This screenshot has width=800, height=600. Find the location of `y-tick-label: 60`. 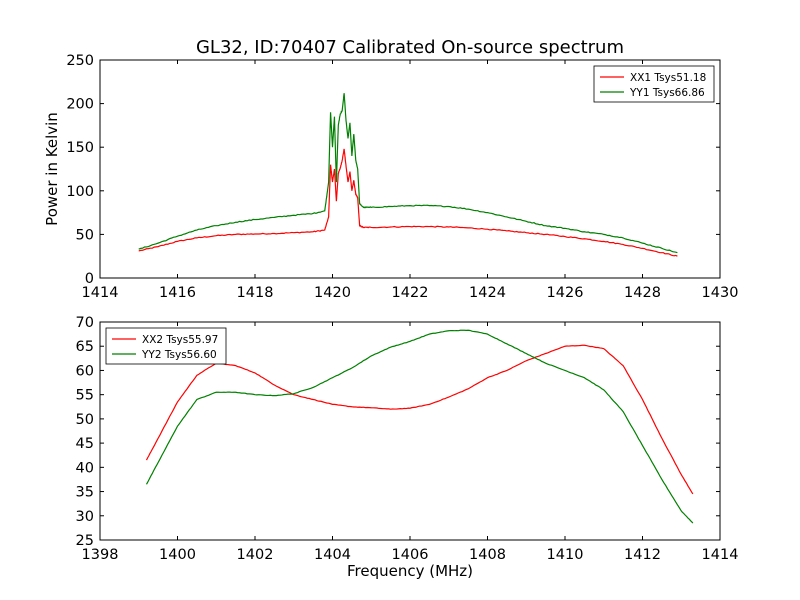

y-tick-label: 60 is located at coordinates (85, 371).